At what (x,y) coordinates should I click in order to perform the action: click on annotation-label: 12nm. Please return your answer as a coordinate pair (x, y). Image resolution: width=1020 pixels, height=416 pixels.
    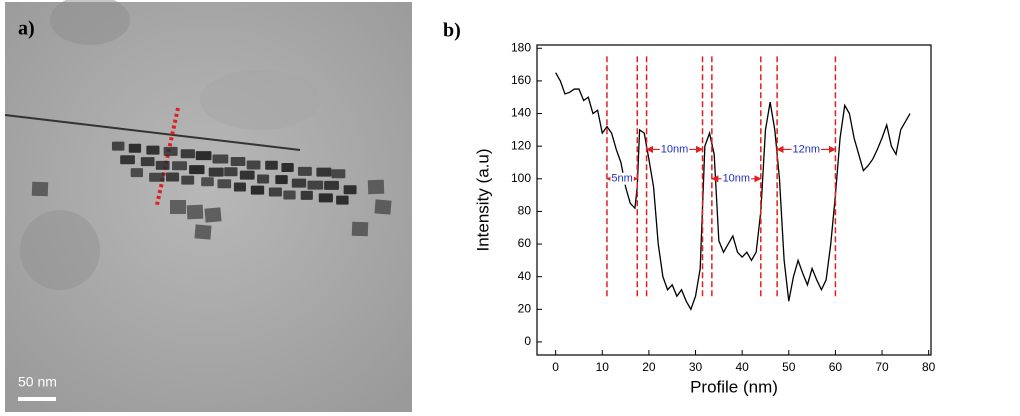
    Looking at the image, I should click on (807, 149).